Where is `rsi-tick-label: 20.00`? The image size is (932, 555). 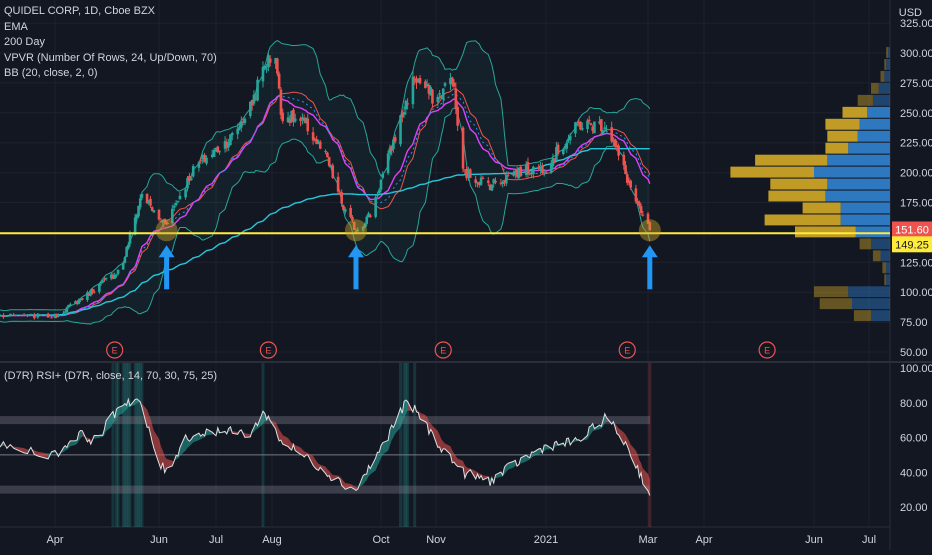
rsi-tick-label: 20.00 is located at coordinates (914, 508).